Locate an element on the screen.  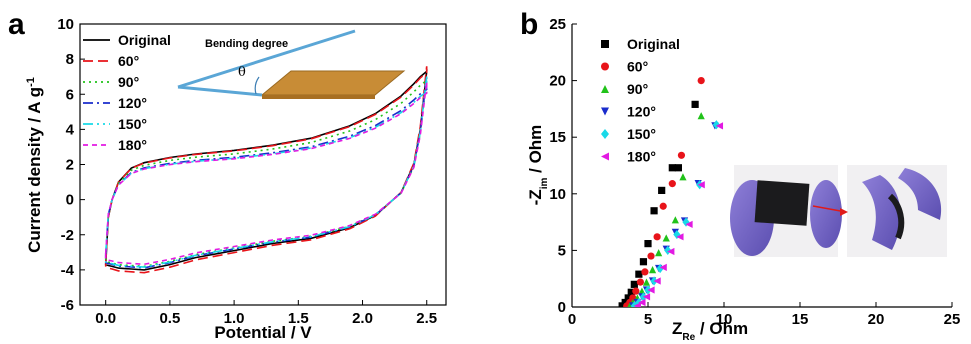
photo-arrow-head is located at coordinates (844, 212).